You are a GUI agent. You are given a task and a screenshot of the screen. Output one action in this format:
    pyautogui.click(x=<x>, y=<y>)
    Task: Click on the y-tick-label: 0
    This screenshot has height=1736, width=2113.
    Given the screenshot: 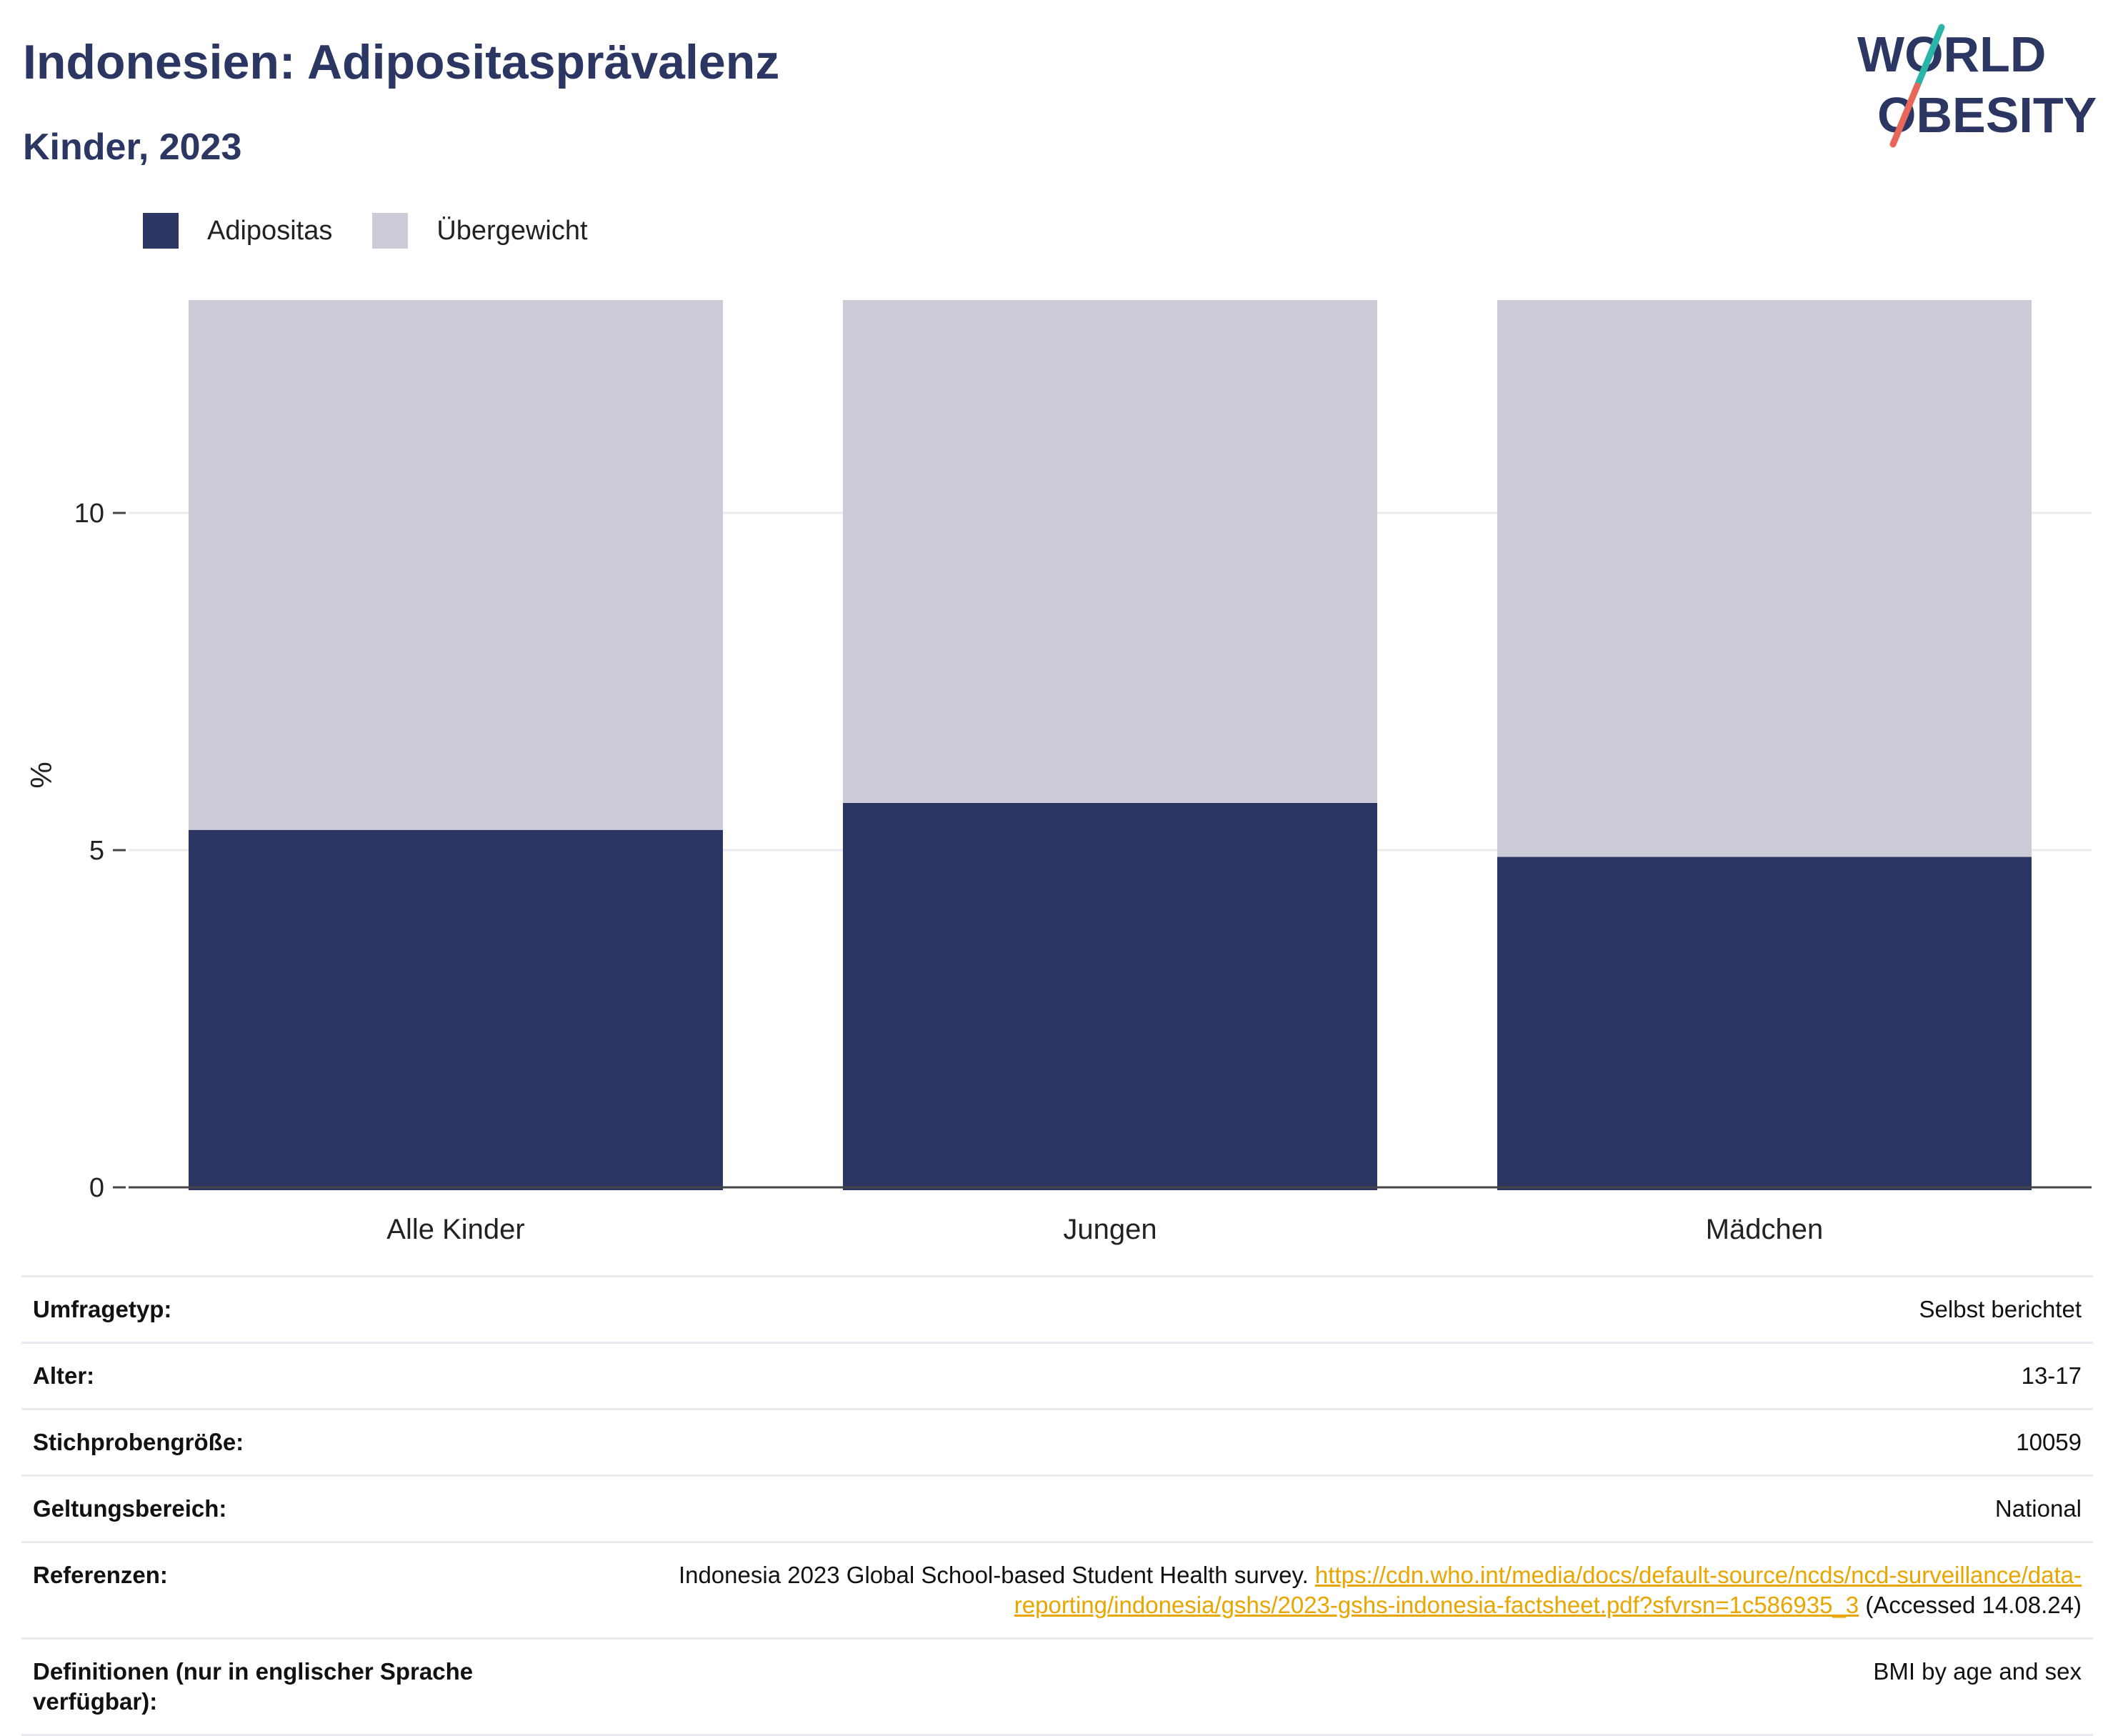 What is the action you would take?
    pyautogui.click(x=96, y=1188)
    